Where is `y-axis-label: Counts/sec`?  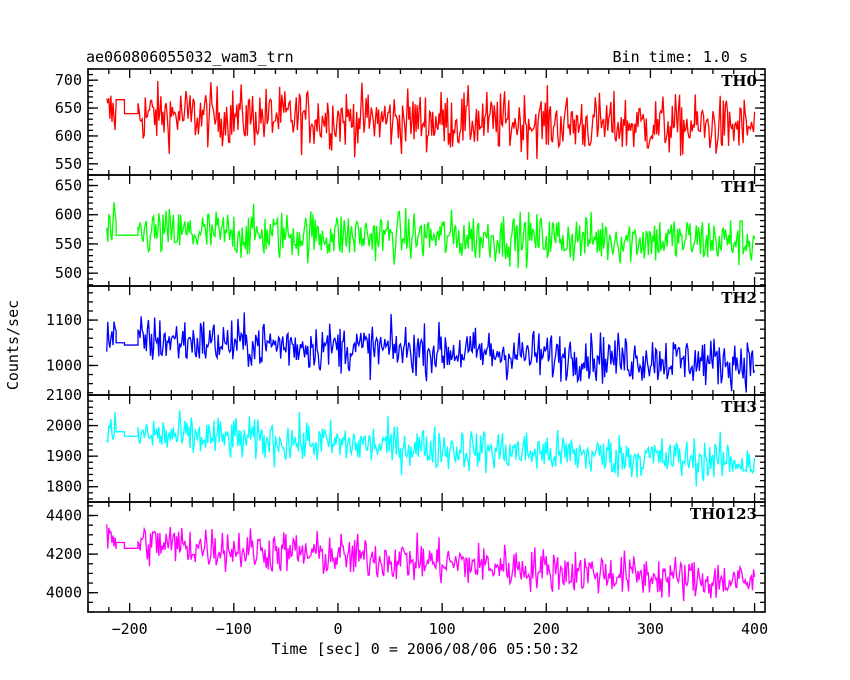
y-axis-label: Counts/sec is located at coordinates (13, 345).